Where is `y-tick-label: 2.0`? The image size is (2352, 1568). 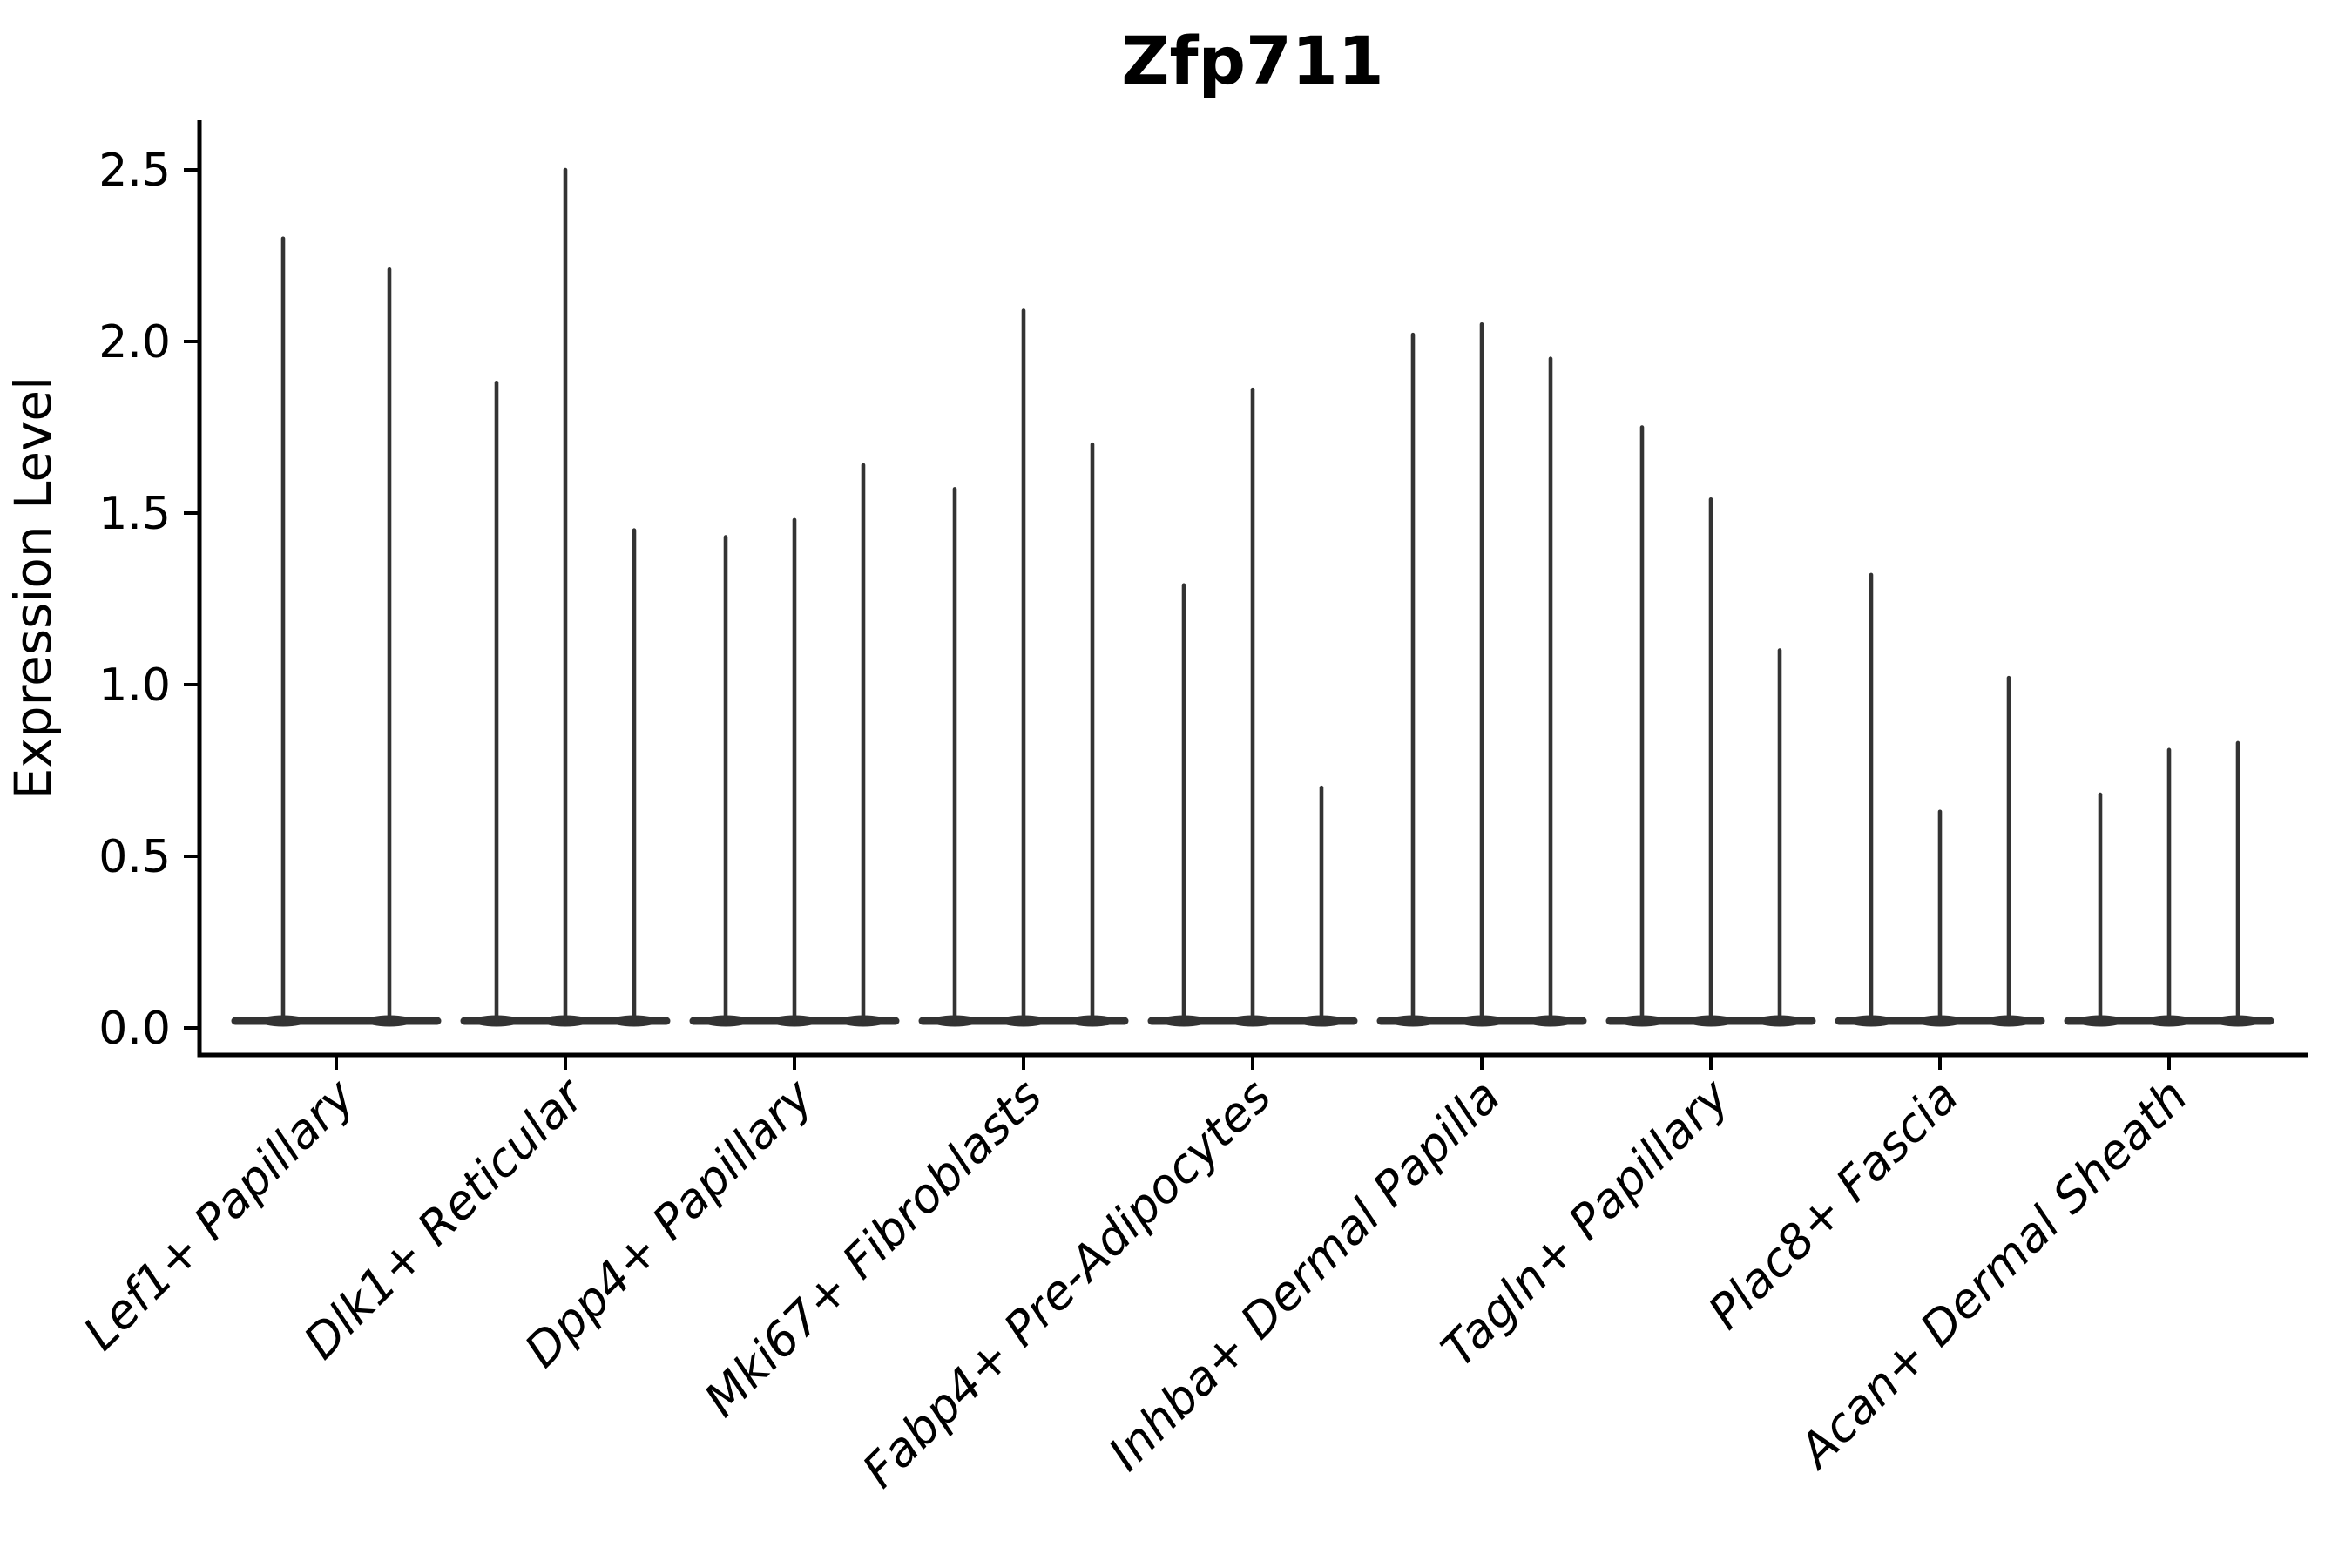
y-tick-label: 2.0 is located at coordinates (134, 342).